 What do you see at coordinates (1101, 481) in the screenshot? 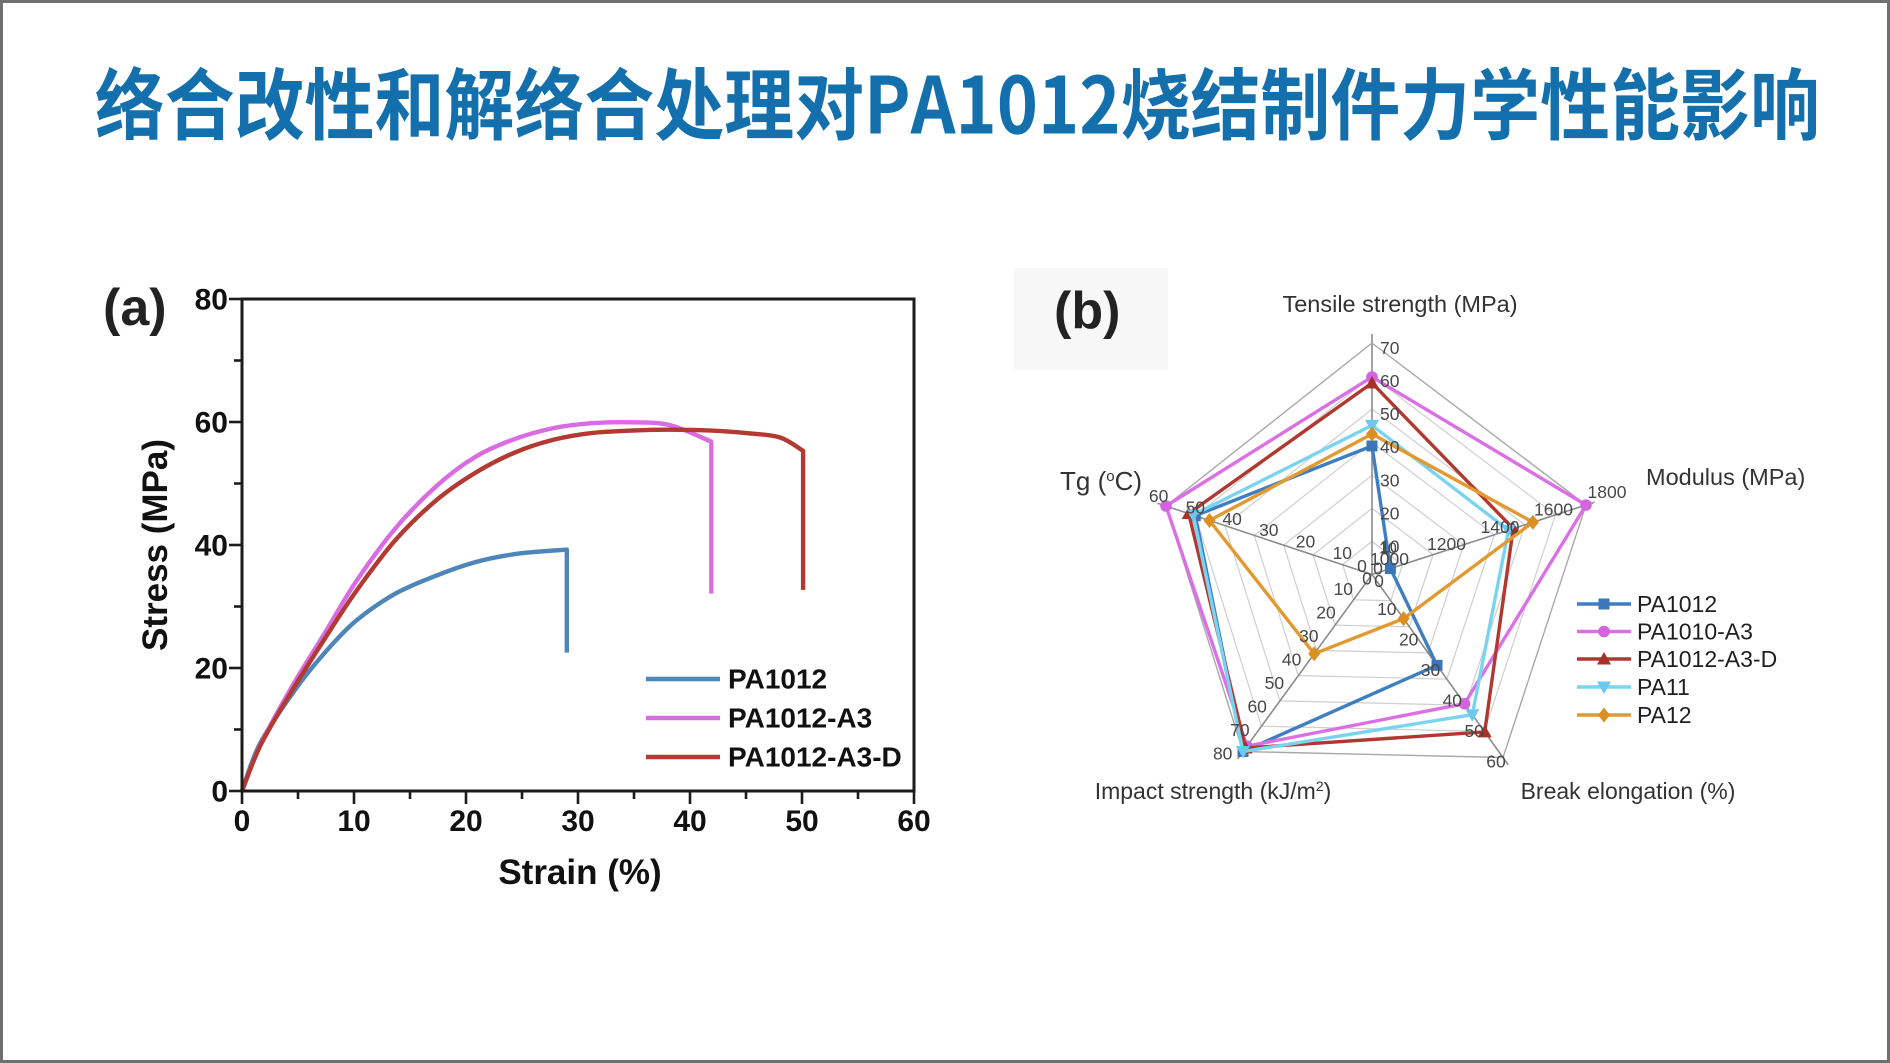
I see `svg-text: Tg (oC)` at bounding box center [1101, 481].